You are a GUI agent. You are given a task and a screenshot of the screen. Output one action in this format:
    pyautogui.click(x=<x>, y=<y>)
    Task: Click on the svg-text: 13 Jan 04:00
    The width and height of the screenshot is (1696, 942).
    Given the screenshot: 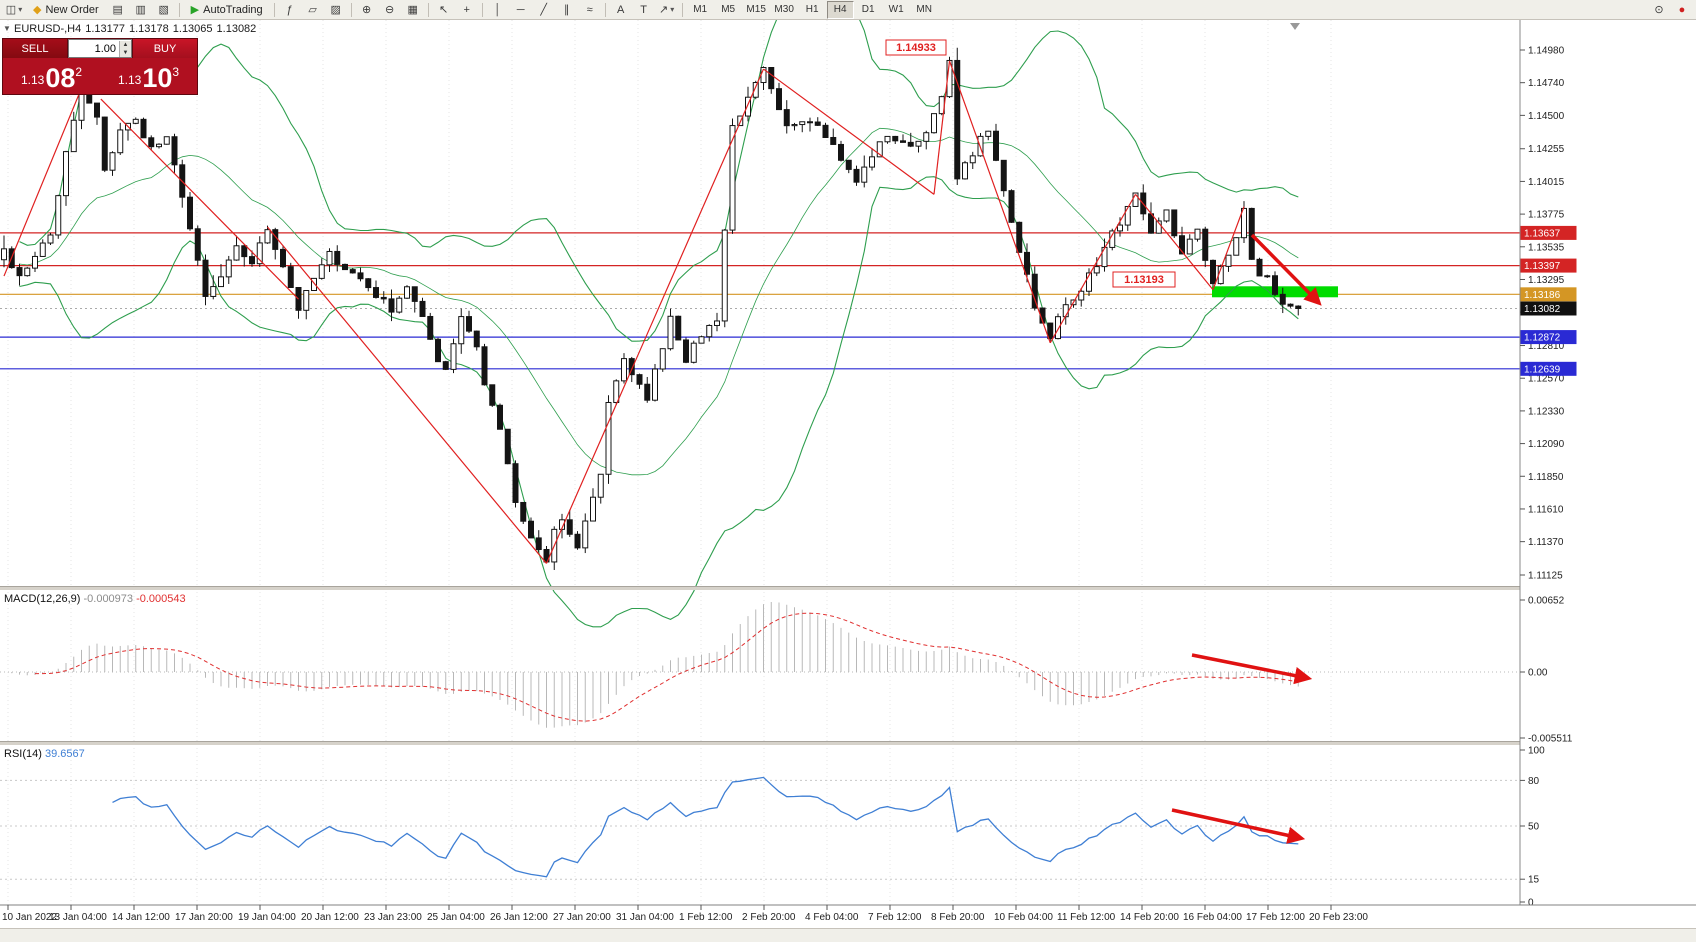 What is the action you would take?
    pyautogui.click(x=78, y=917)
    